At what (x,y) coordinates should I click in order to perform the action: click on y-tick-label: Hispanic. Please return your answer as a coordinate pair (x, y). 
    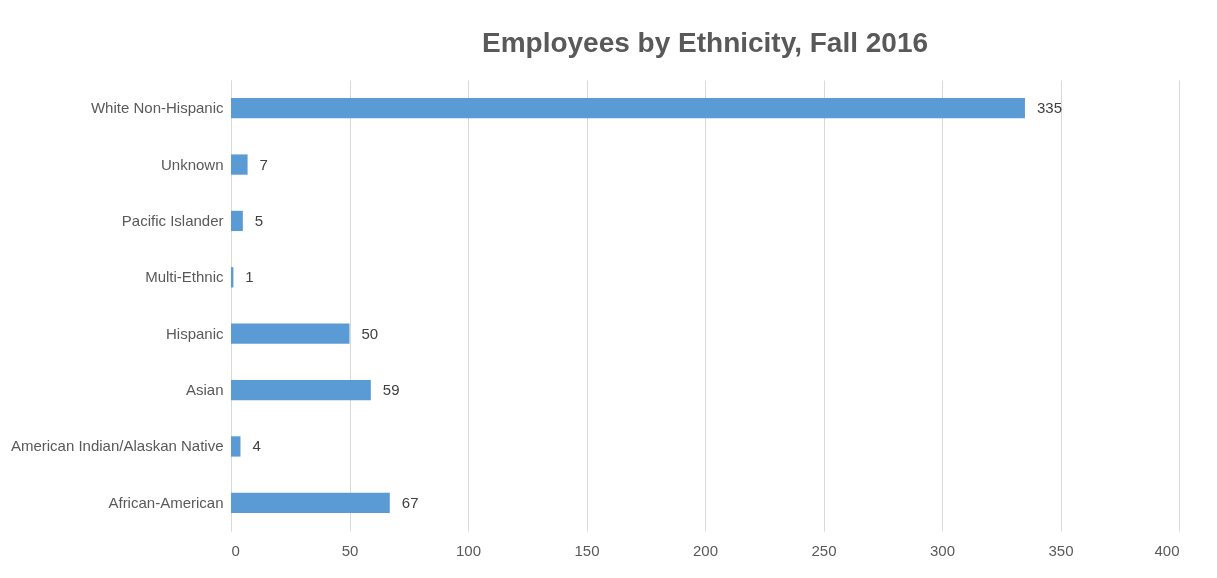
    Looking at the image, I should click on (194, 333).